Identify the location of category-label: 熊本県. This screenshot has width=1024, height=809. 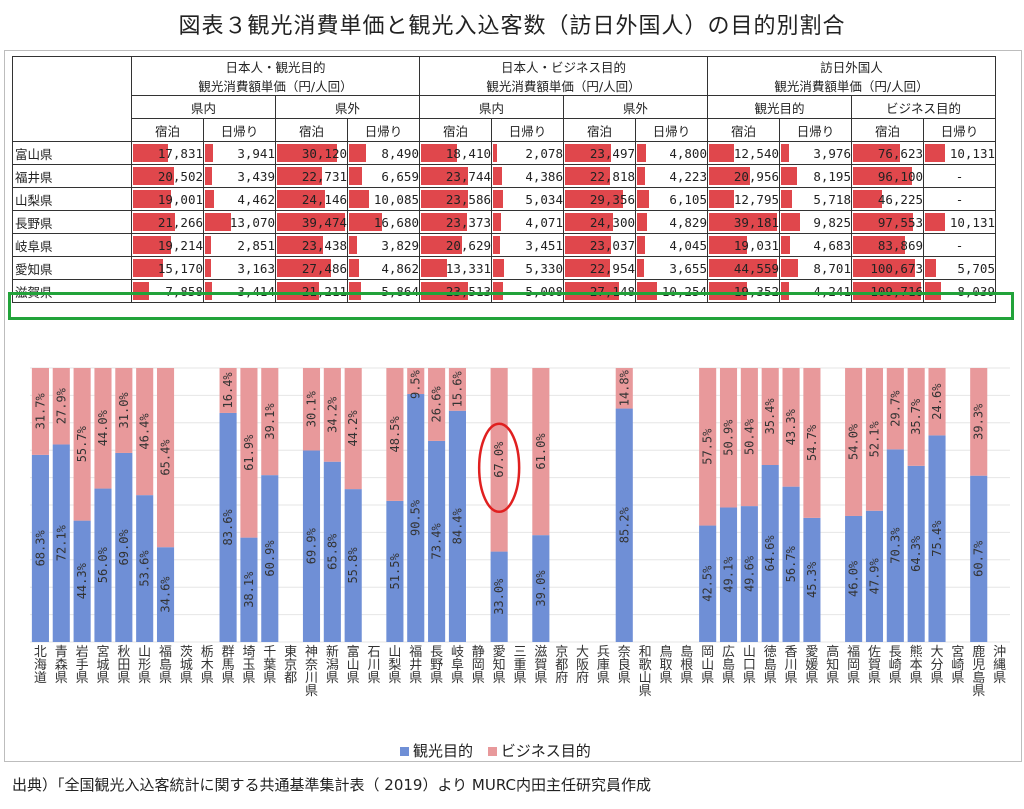
(916, 665).